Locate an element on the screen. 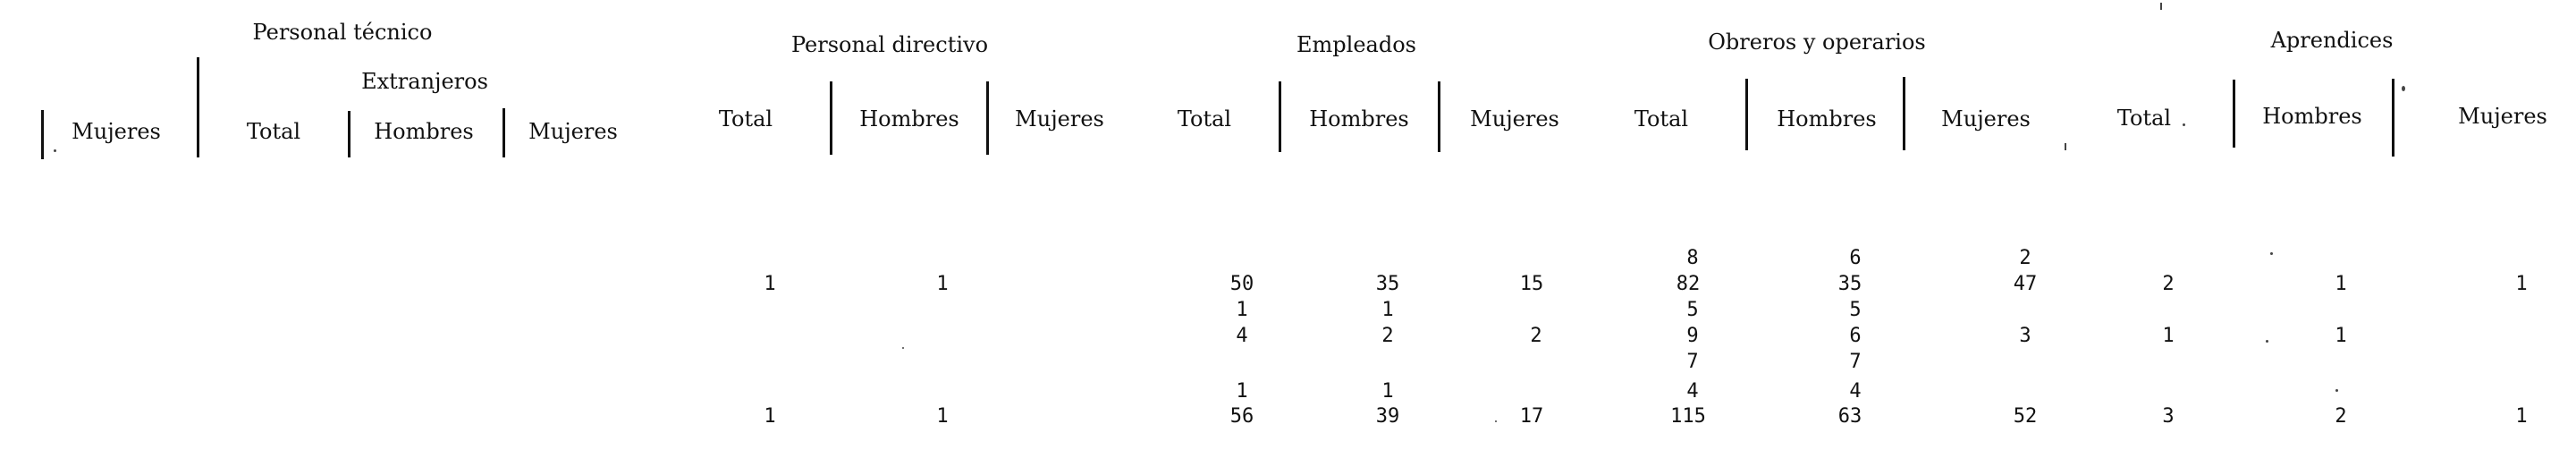  table-cell: 39 is located at coordinates (1387, 416).